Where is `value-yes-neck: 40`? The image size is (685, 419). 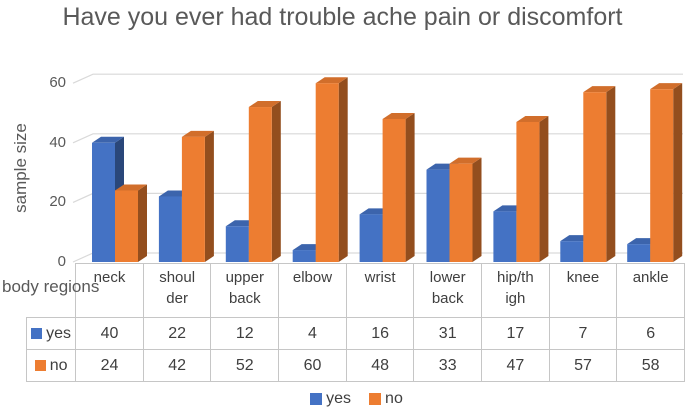
value-yes-neck: 40 is located at coordinates (109, 333).